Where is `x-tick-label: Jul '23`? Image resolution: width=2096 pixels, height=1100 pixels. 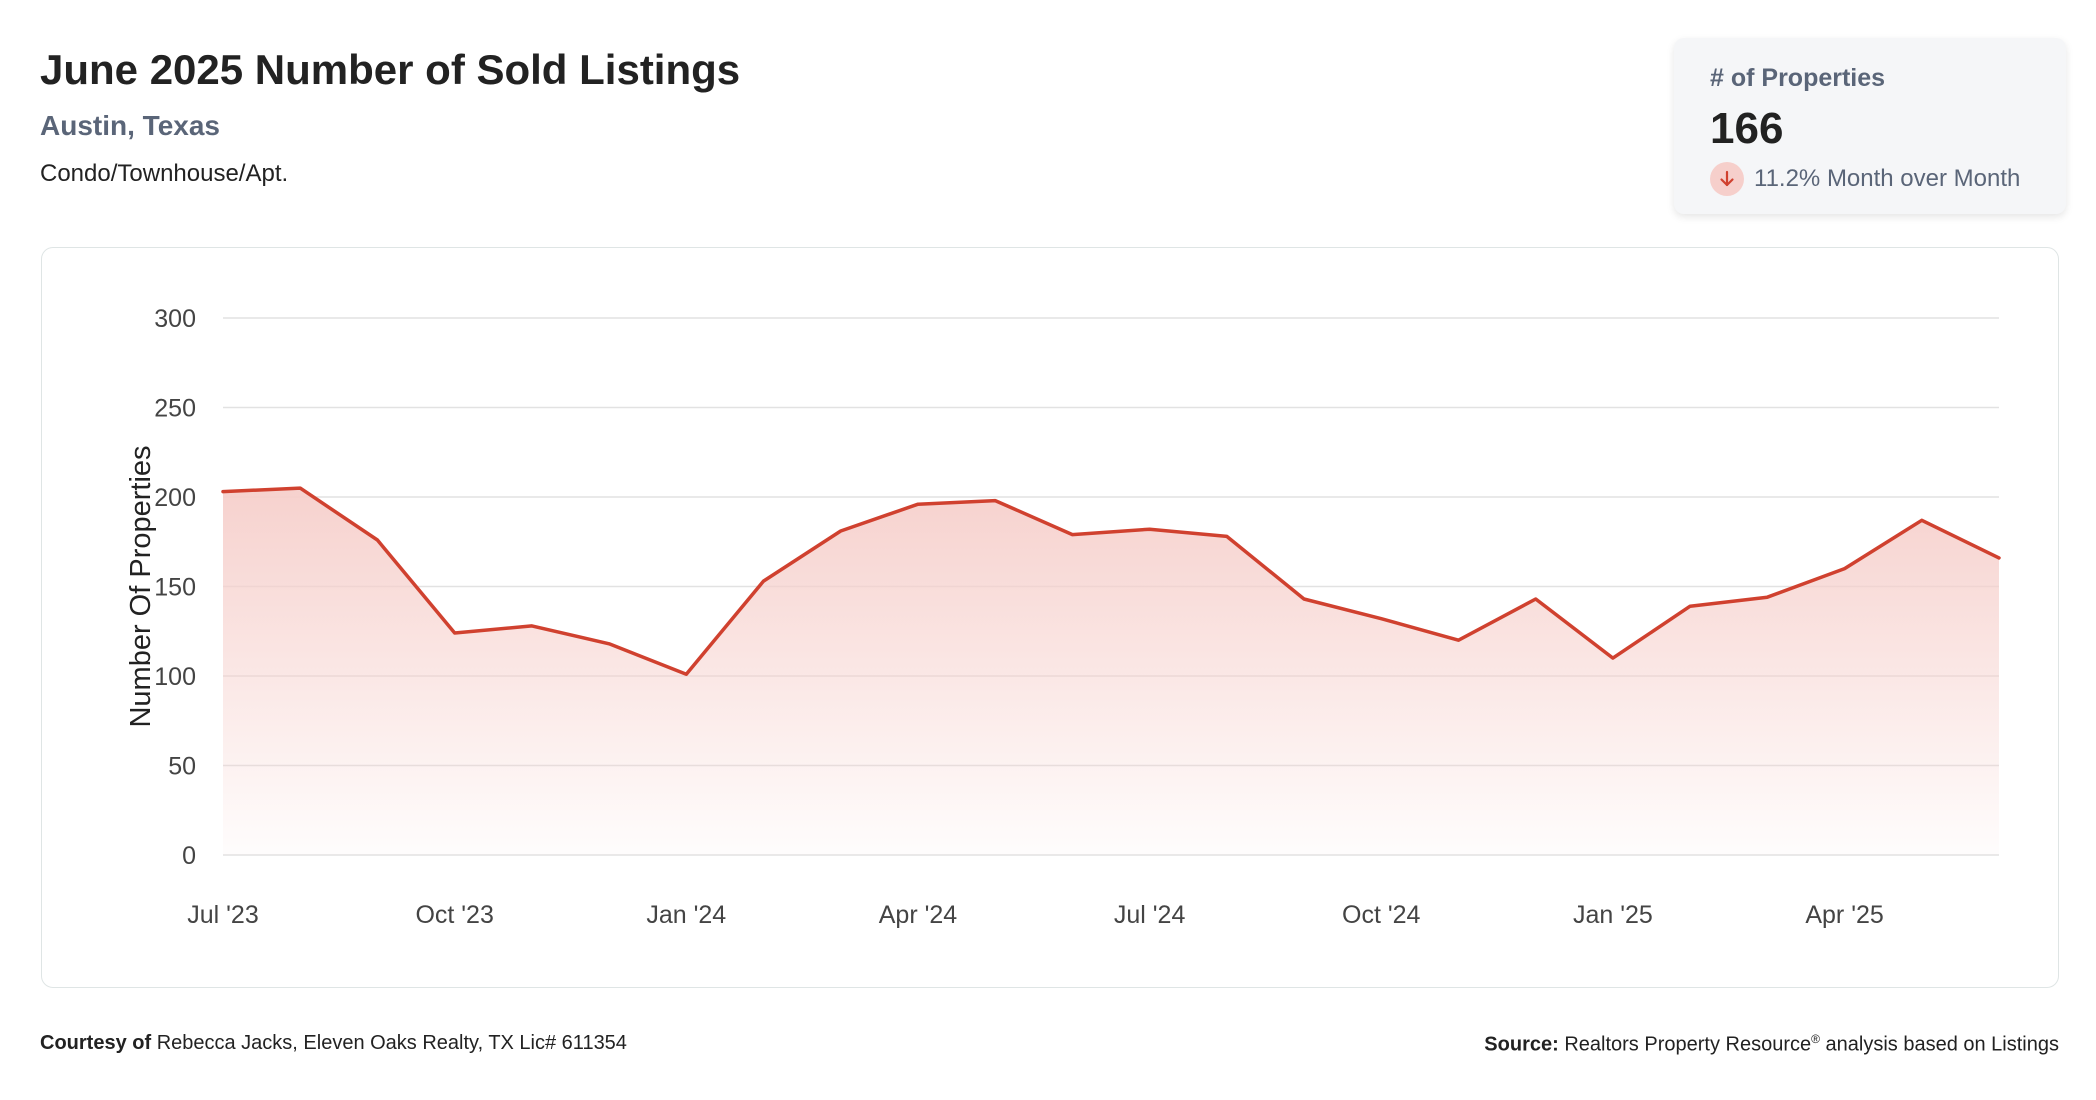 x-tick-label: Jul '23 is located at coordinates (222, 915).